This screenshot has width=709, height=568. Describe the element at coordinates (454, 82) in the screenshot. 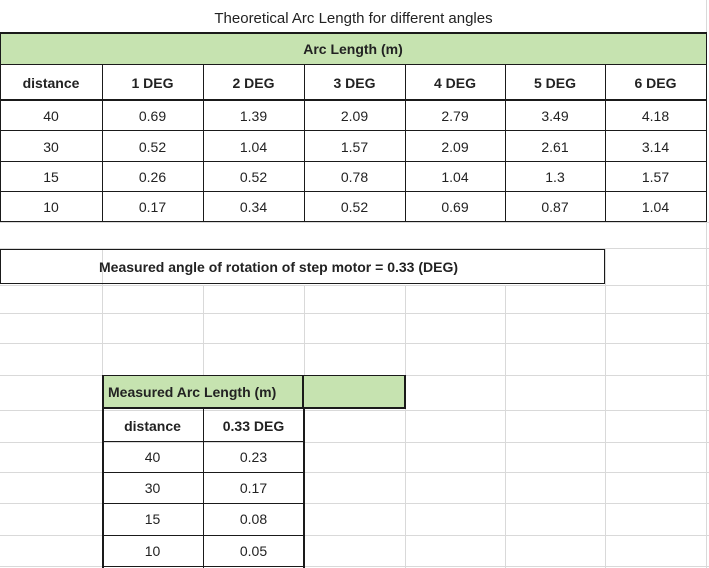

I see `column-header: 4 DEG` at that location.